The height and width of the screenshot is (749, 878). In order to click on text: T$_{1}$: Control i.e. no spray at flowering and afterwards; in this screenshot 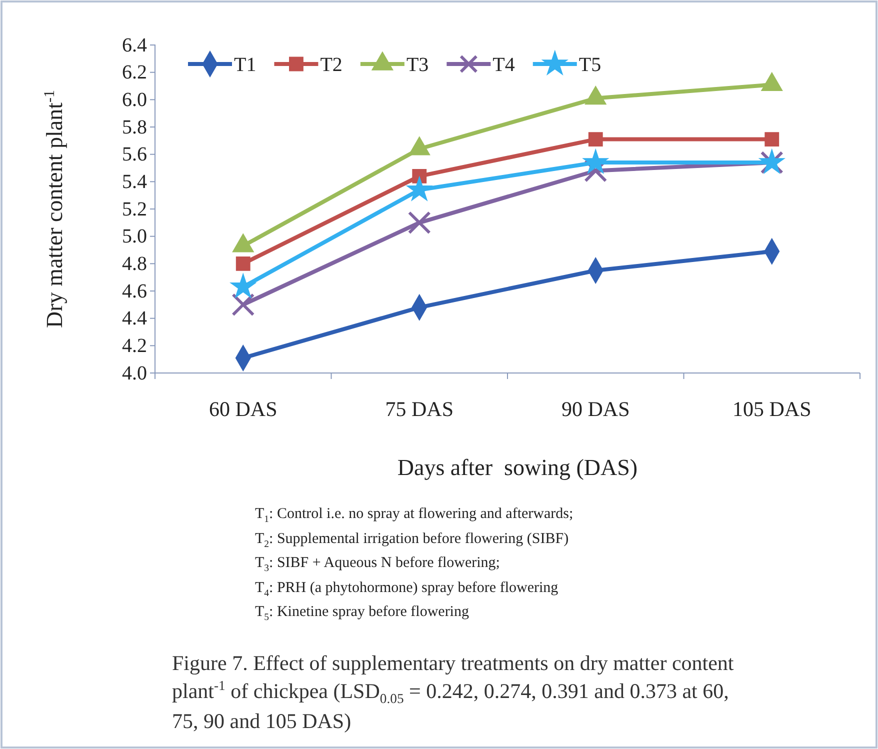, I will do `click(414, 515)`.